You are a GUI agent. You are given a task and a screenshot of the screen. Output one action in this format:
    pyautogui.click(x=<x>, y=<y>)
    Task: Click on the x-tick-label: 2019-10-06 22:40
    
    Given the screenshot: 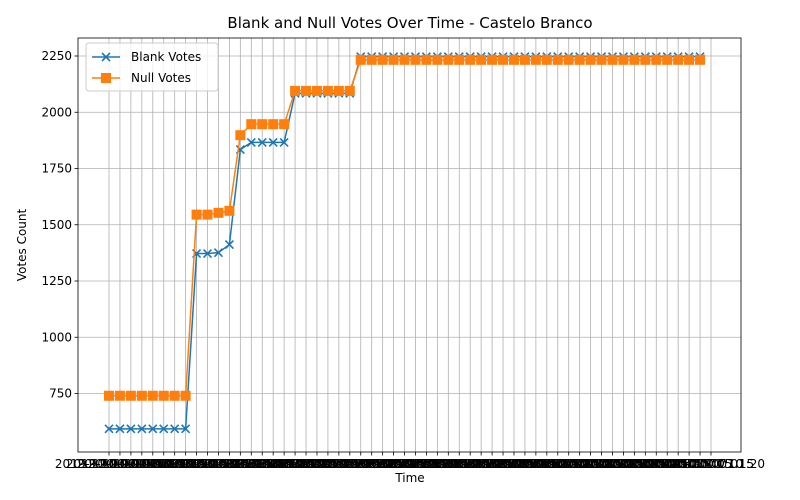 What is the action you would take?
    pyautogui.click(x=361, y=464)
    